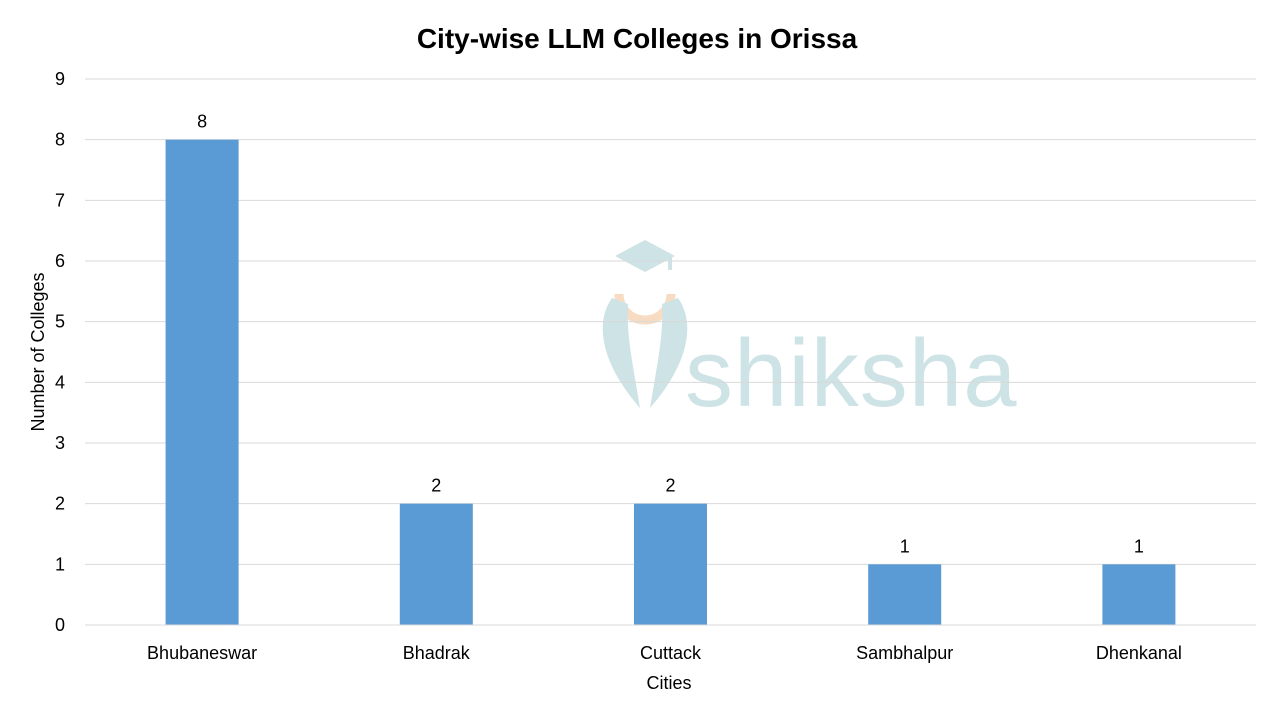  What do you see at coordinates (60, 504) in the screenshot?
I see `y-tick-label: 2` at bounding box center [60, 504].